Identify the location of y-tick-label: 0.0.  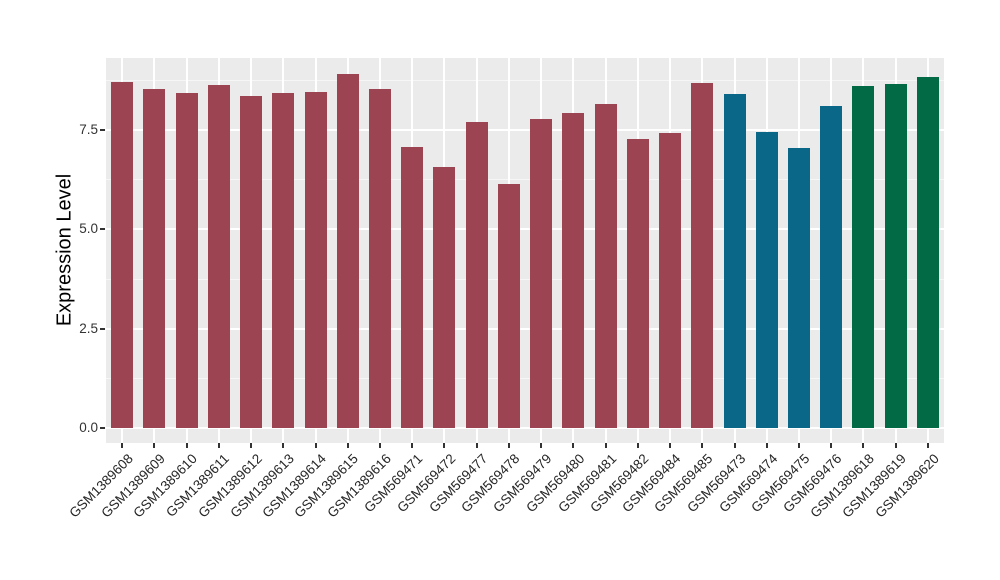
(88, 428).